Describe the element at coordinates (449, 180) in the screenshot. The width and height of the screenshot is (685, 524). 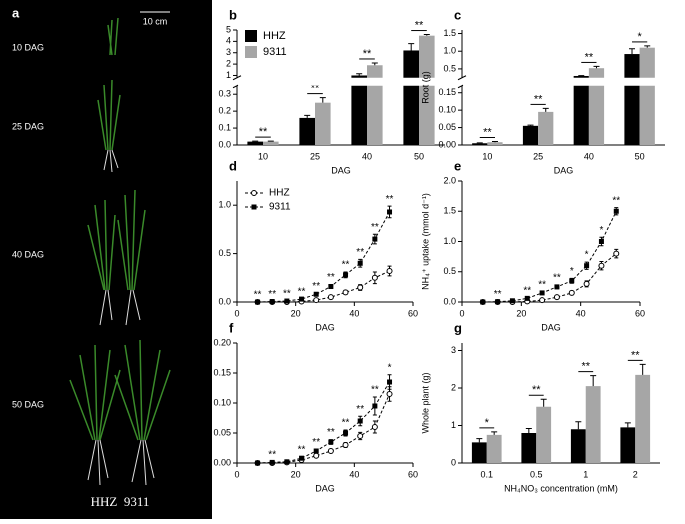
I see `y-tick-label: 2.0` at that location.